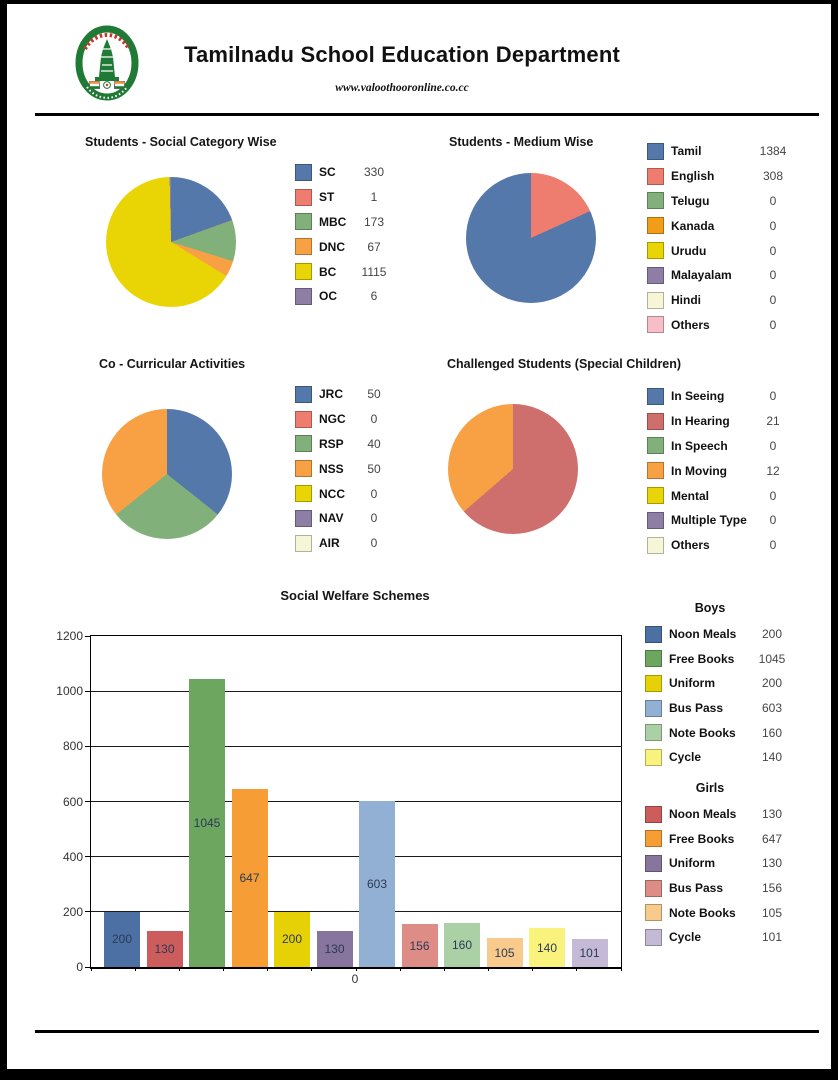 This screenshot has height=1080, width=838. What do you see at coordinates (721, 325) in the screenshot?
I see `legend-item: Others 0` at bounding box center [721, 325].